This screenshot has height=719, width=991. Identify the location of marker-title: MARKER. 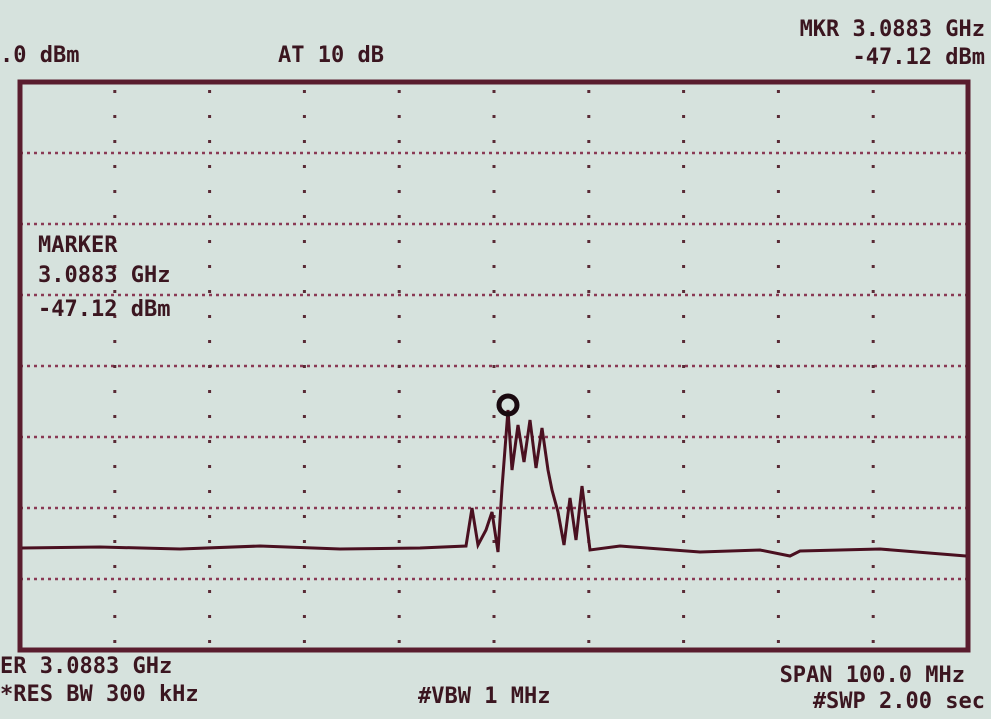
(78, 245).